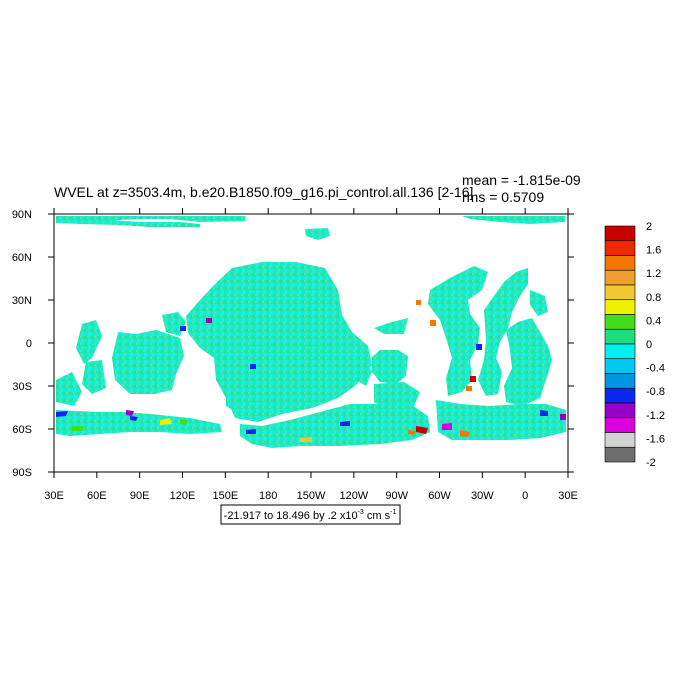  Describe the element at coordinates (377, 516) in the screenshot. I see `range-units: cm s` at that location.